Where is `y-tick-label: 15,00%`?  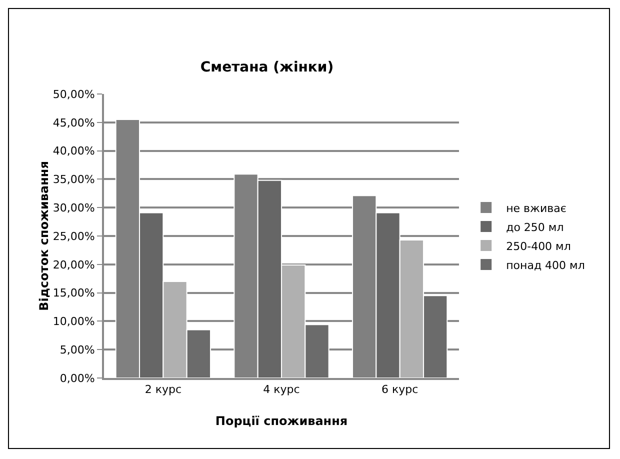 y-tick-label: 15,00% is located at coordinates (73, 293).